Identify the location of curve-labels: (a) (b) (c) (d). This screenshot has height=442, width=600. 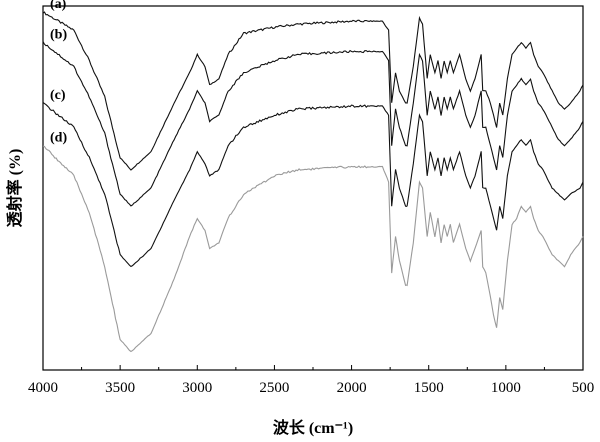
(58, 73).